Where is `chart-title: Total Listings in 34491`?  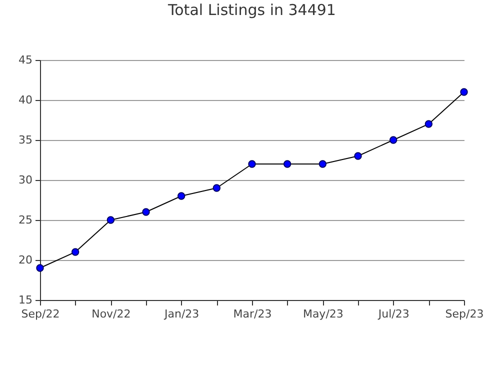
chart-title: Total Listings in 34491 is located at coordinates (251, 10).